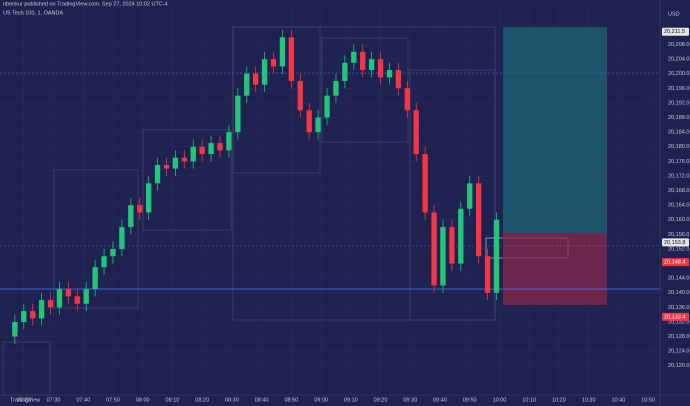 This screenshot has width=690, height=406. Describe the element at coordinates (321, 400) in the screenshot. I see `x-tick-label: 09:00` at that location.